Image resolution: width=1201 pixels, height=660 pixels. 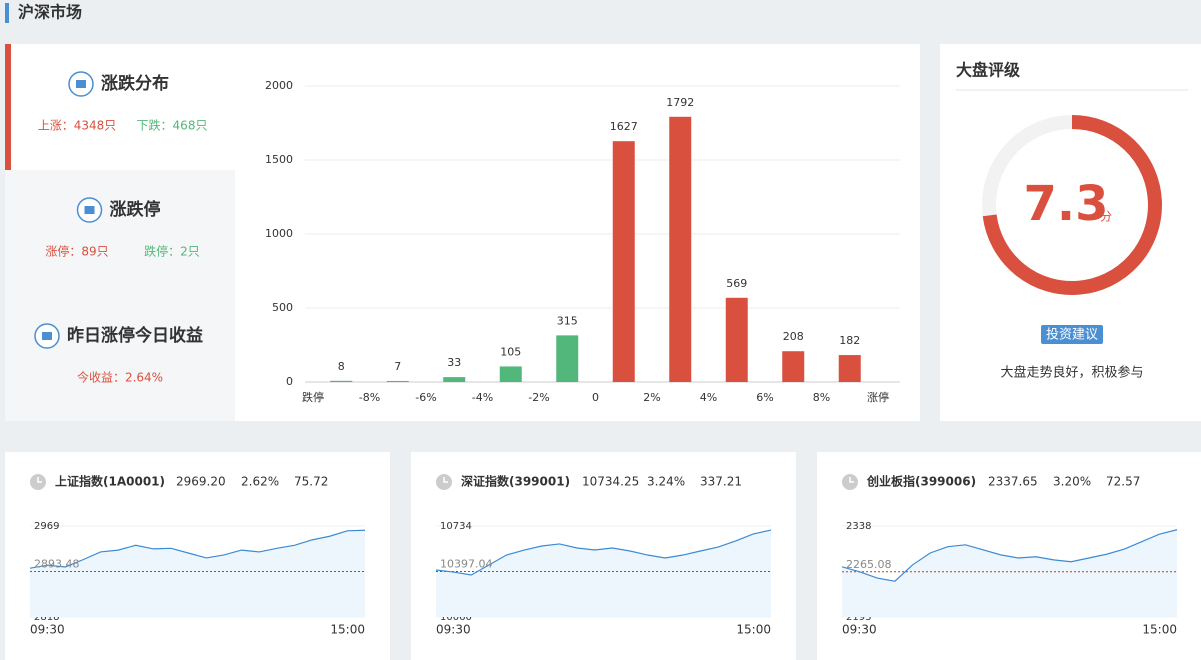 I want to click on menu-stat: 跌停：2只, so click(x=172, y=251).